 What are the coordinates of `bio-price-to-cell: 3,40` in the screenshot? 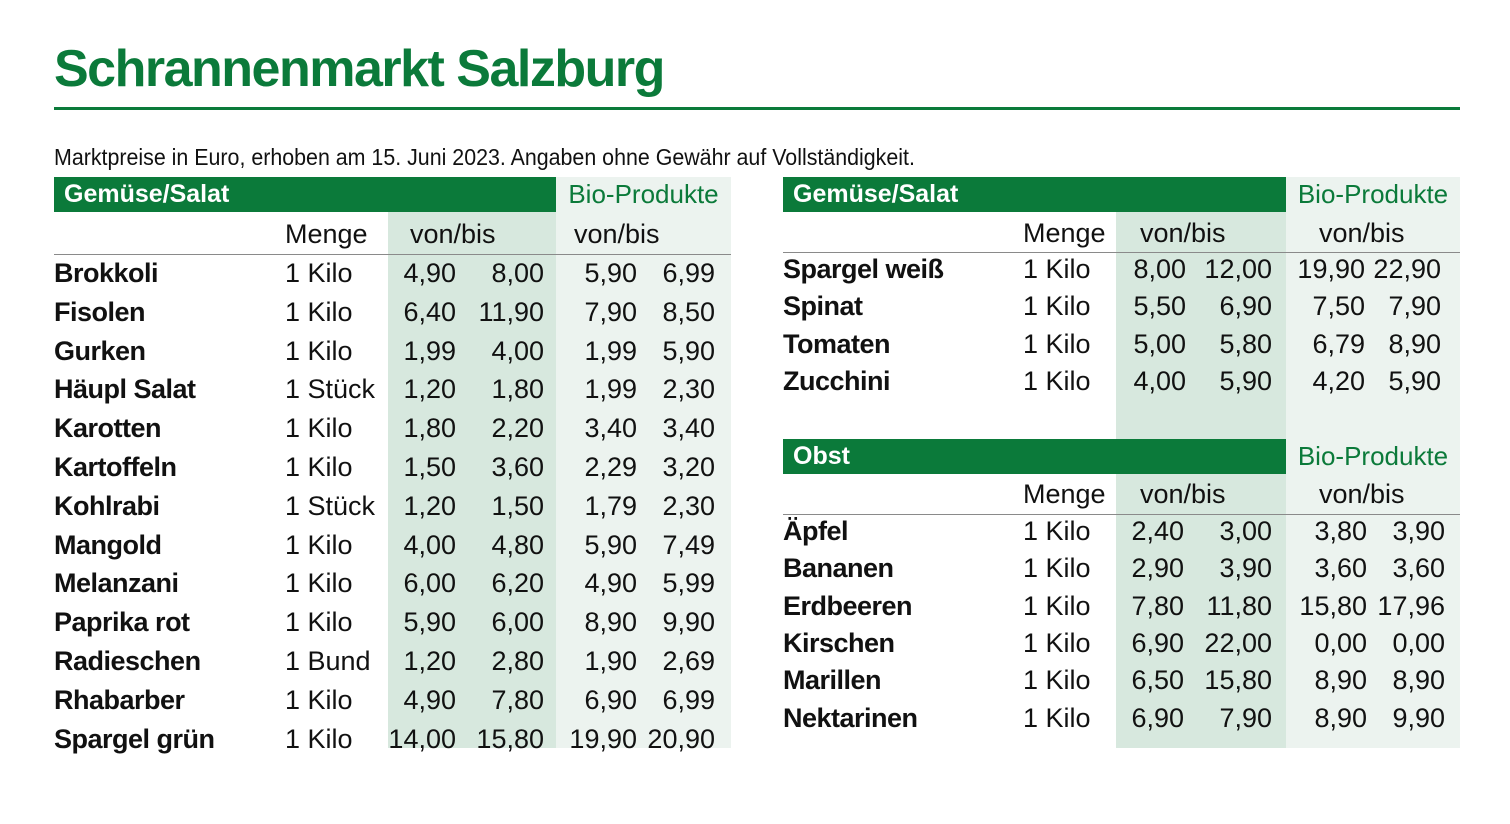 It's located at (688, 428).